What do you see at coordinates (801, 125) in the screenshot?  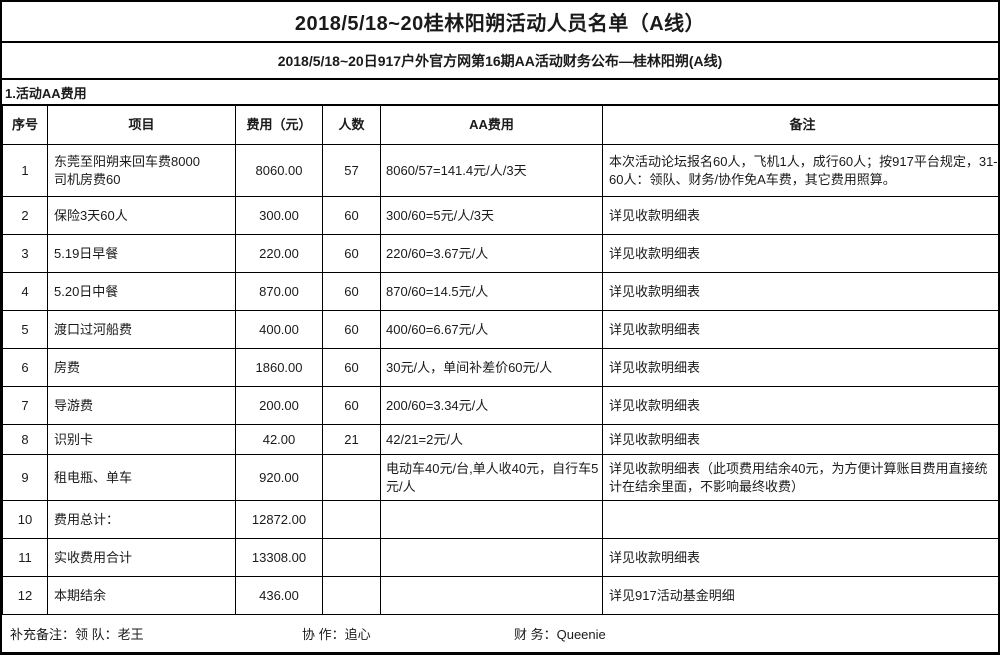 I see `header-remark: 备注` at bounding box center [801, 125].